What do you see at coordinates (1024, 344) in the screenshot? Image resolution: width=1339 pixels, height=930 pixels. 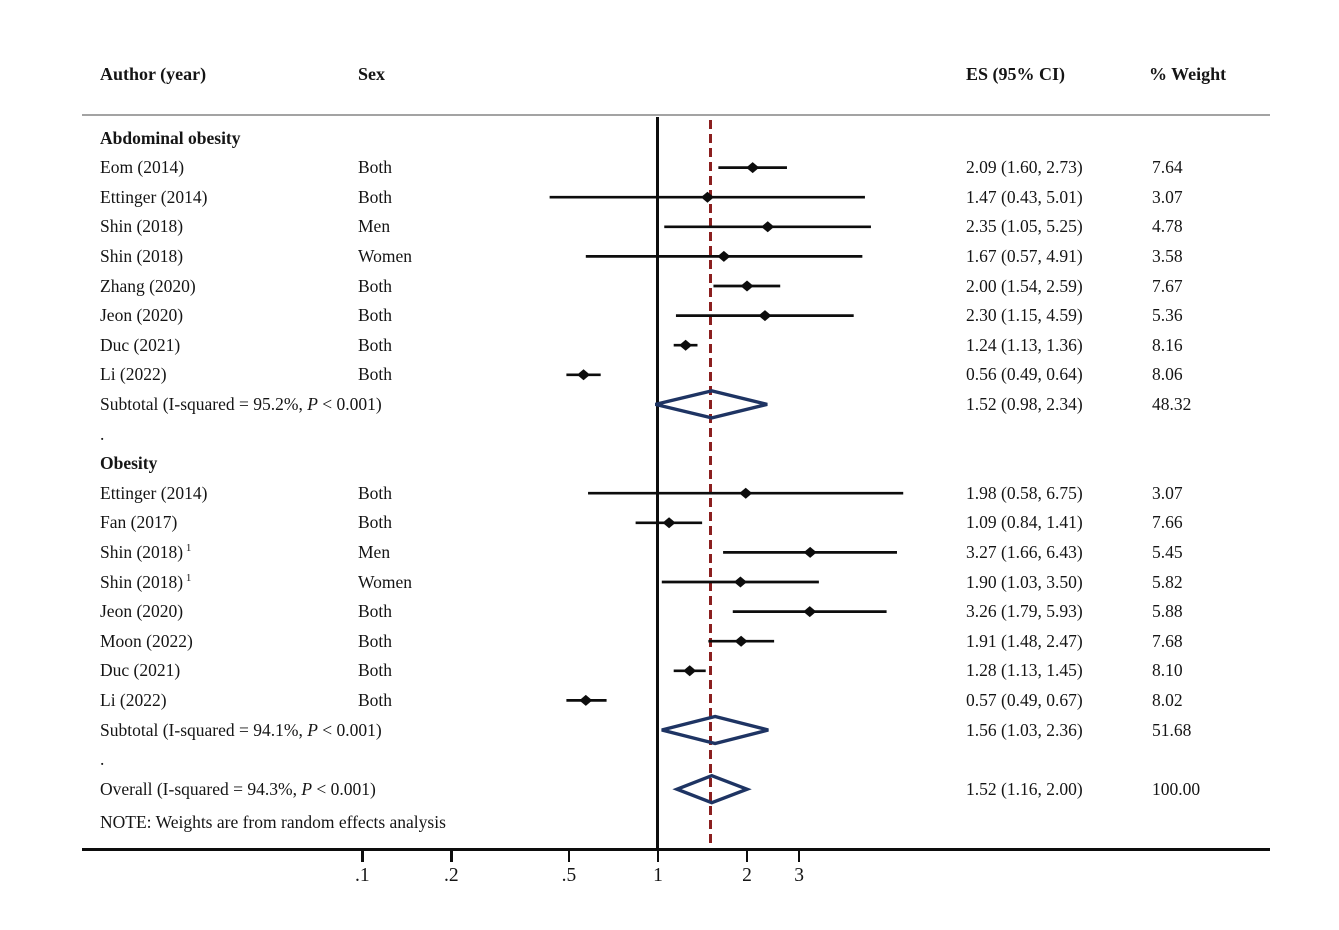 I see `study-es-value: 1.24 (1.13, 1.36)` at bounding box center [1024, 344].